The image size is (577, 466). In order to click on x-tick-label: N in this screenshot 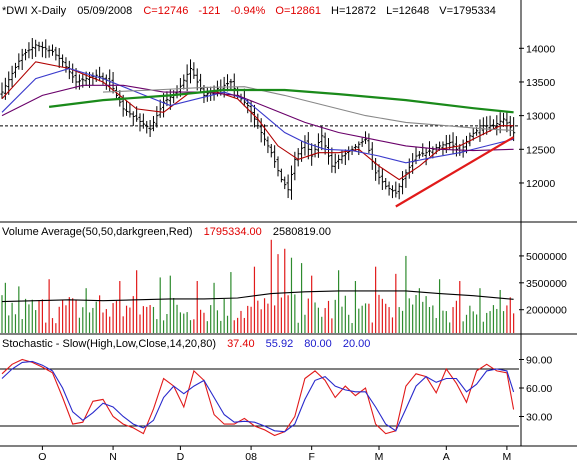, I will do `click(113, 457)`.